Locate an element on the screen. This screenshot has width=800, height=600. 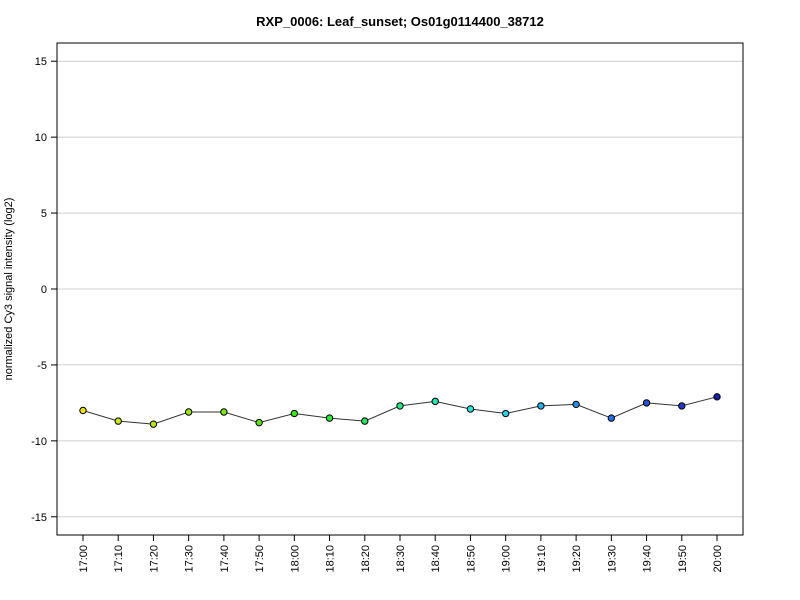
y-tick-label: 5 is located at coordinates (44, 214).